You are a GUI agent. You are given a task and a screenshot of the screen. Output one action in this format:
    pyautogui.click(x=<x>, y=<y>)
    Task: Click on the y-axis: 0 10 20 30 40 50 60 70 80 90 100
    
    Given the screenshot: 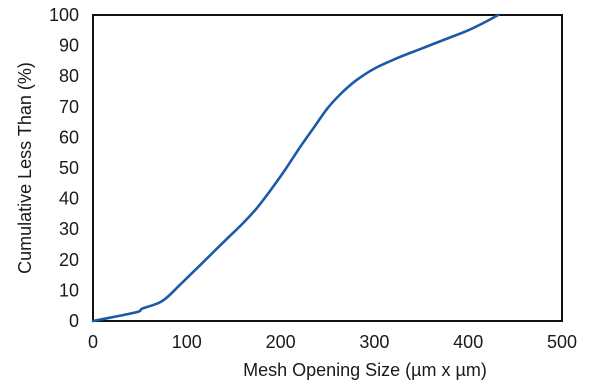 What is the action you would take?
    pyautogui.click(x=64, y=168)
    